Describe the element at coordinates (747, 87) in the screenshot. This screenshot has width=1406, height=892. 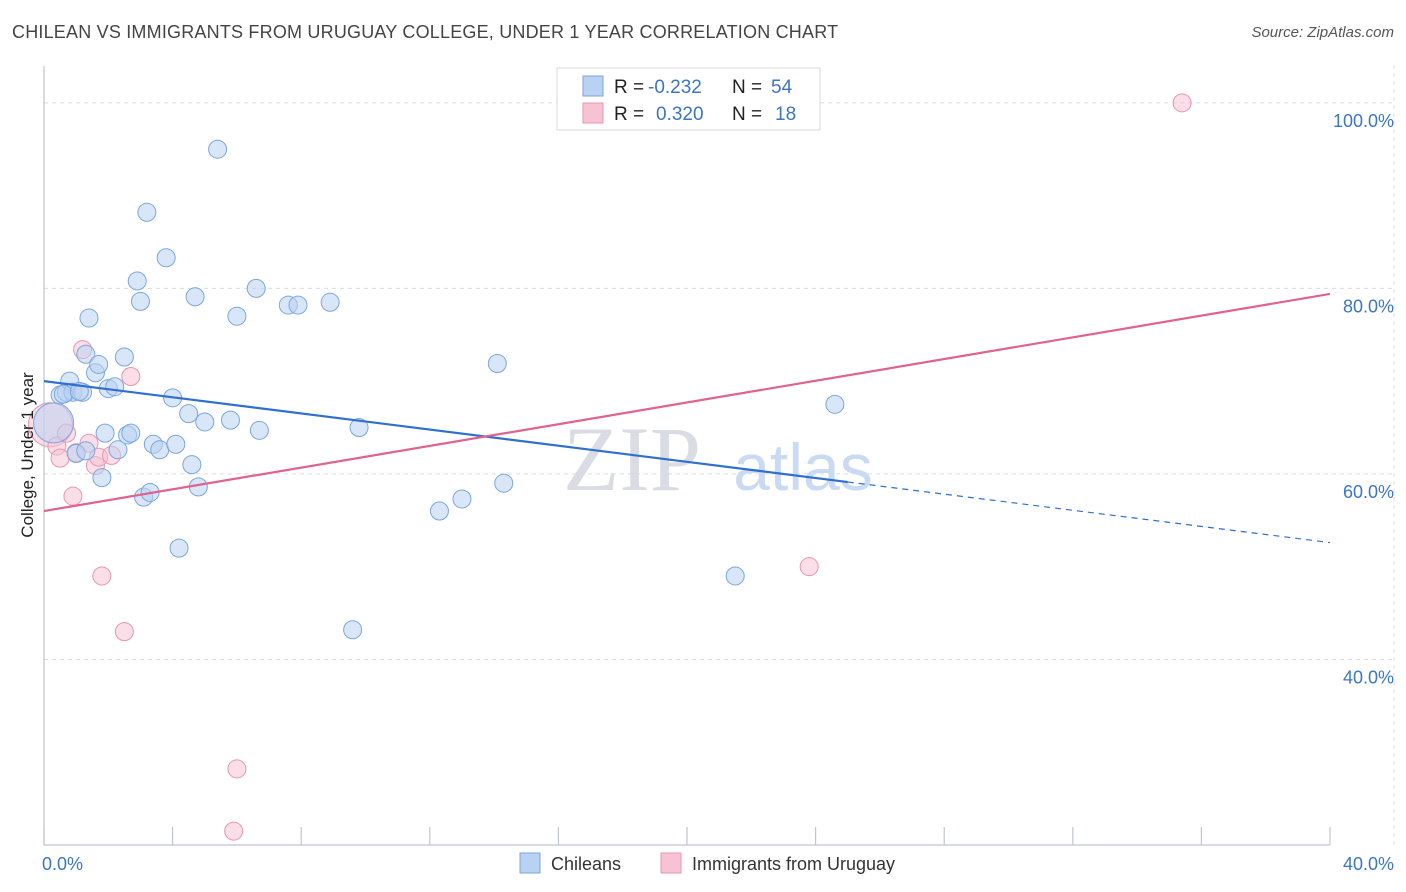
I see `legend-n-label-chileans: N =` at that location.